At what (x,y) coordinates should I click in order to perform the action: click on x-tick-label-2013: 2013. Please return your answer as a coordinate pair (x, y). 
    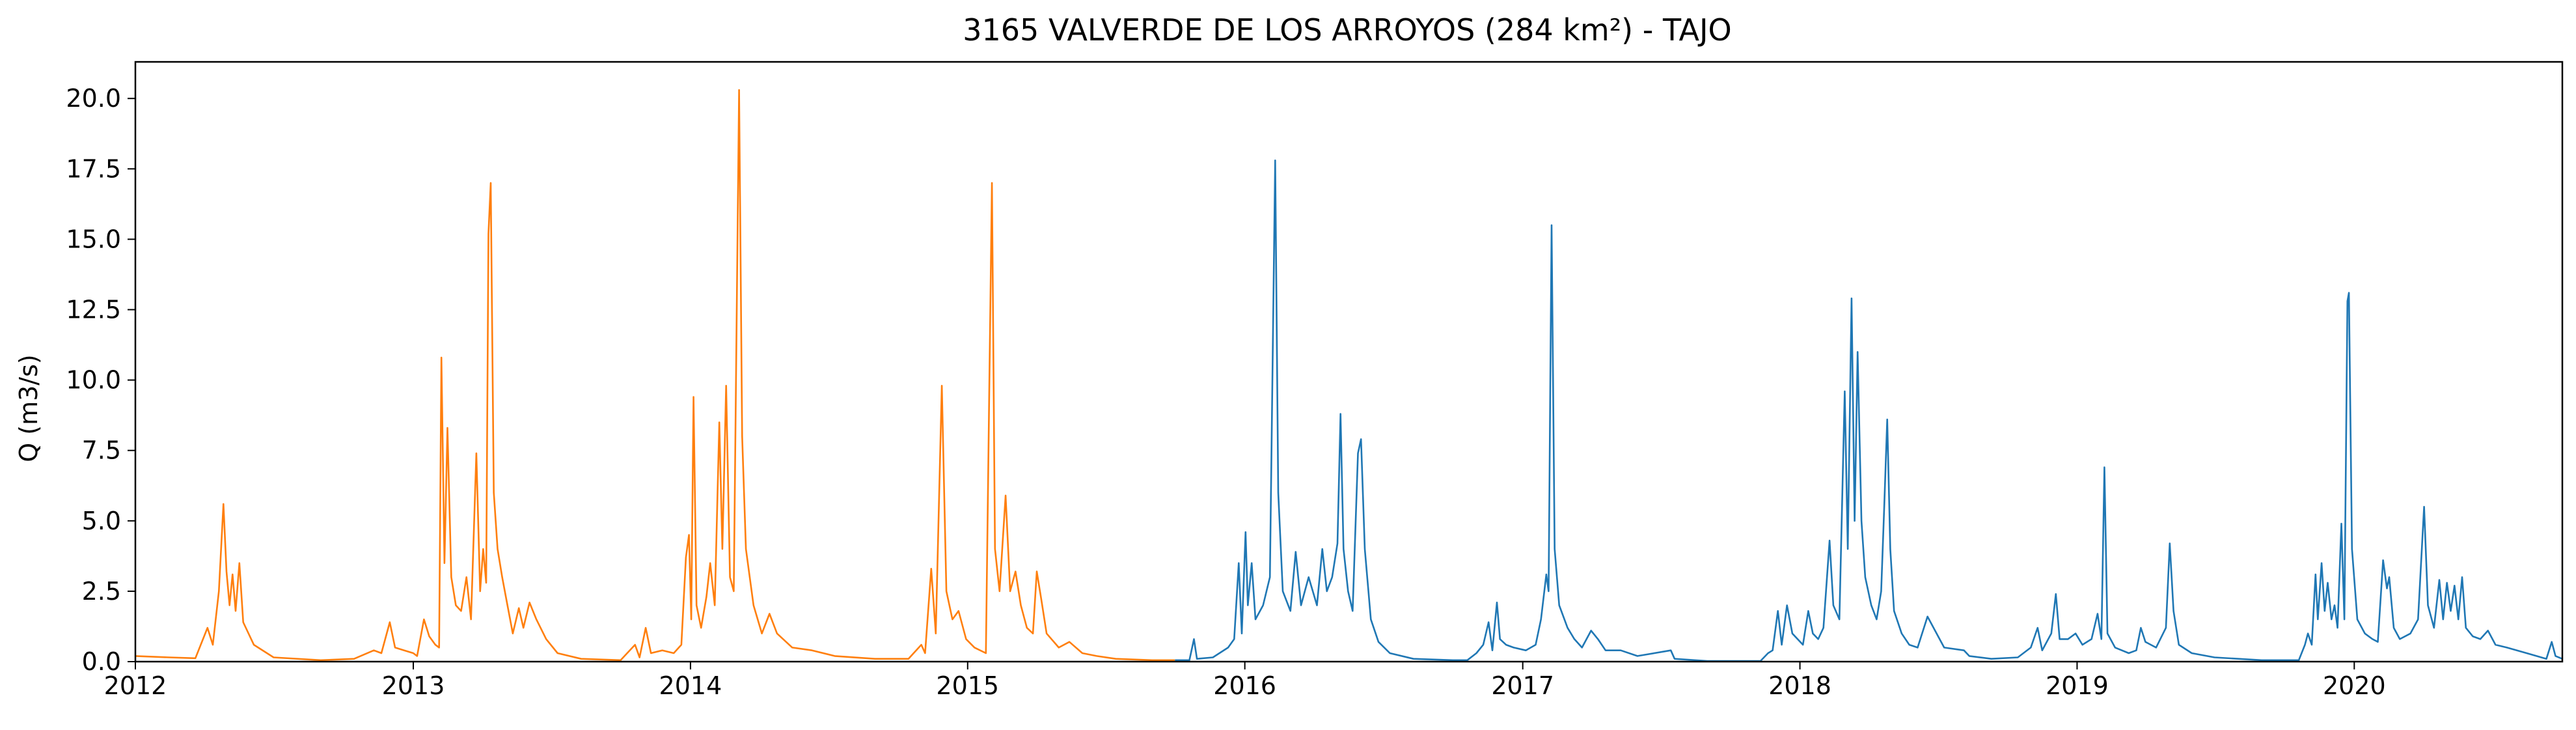
    Looking at the image, I should click on (413, 685).